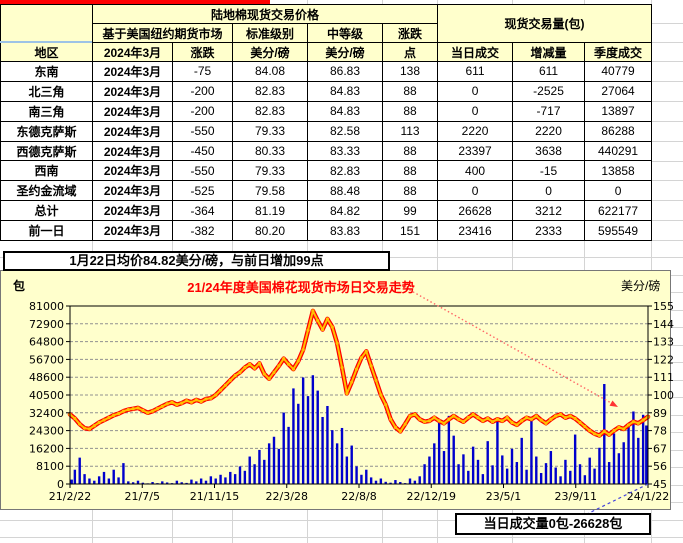 The image size is (683, 543). What do you see at coordinates (475, 52) in the screenshot?
I see `column-header-6: 当日成交` at bounding box center [475, 52].